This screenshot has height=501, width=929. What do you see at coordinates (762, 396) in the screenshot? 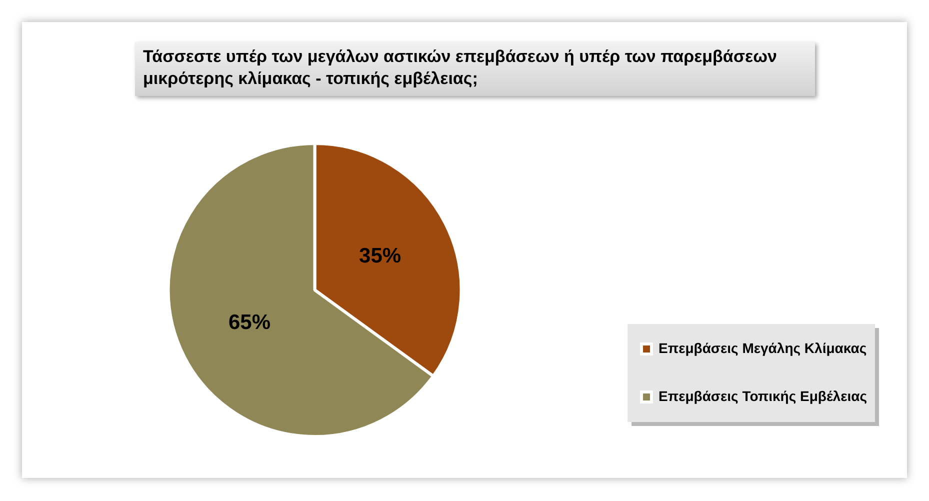
I see `legend-label: Επεμβάσεις Τοπικής Εμβέλειας` at bounding box center [762, 396].